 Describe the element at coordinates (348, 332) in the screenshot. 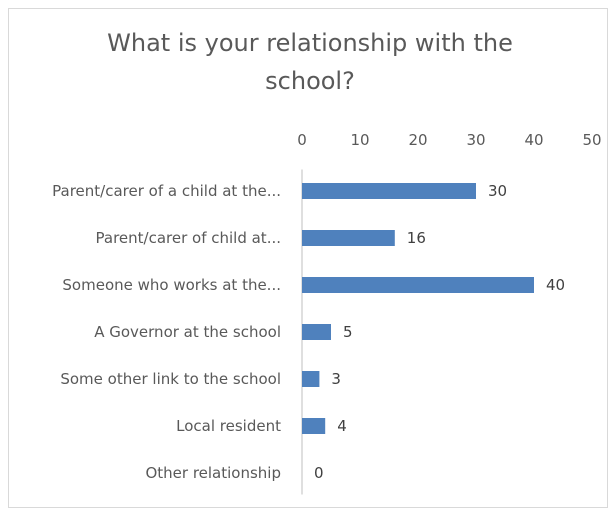

I see `data-label: 5` at that location.